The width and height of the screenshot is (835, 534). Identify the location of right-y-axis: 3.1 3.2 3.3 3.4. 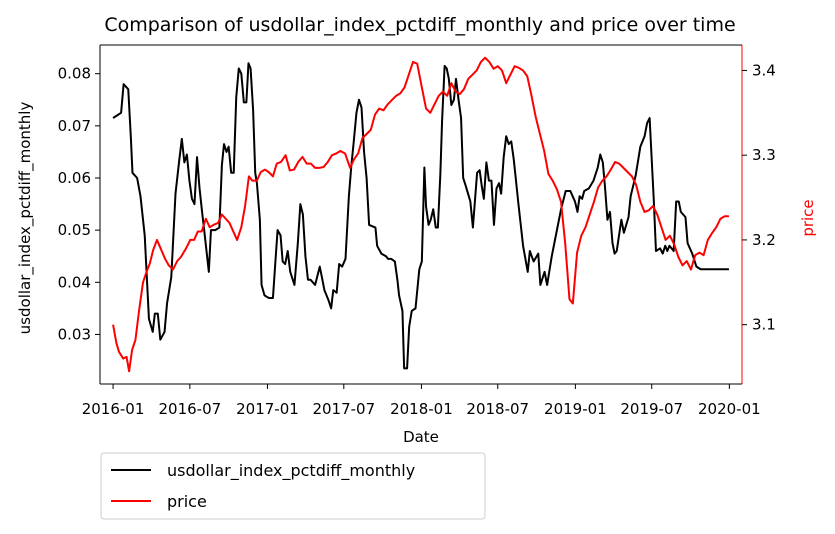
(758, 214).